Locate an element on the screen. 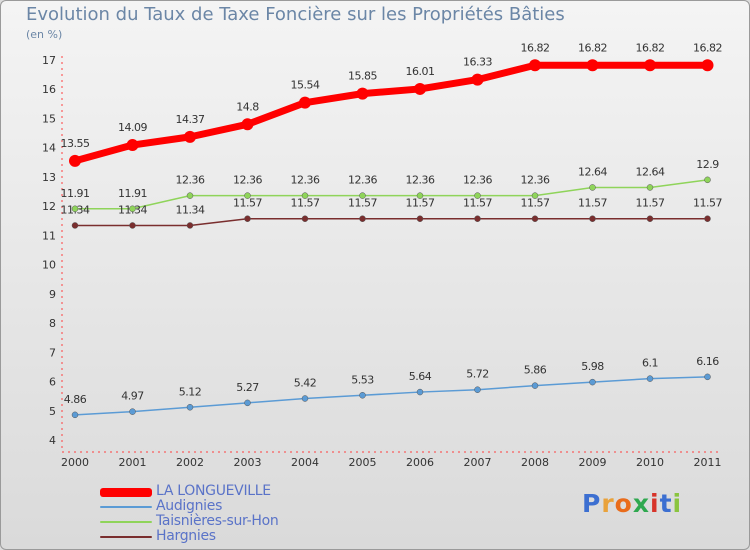 This screenshot has height=550, width=750. data-label: 5.12 is located at coordinates (190, 391).